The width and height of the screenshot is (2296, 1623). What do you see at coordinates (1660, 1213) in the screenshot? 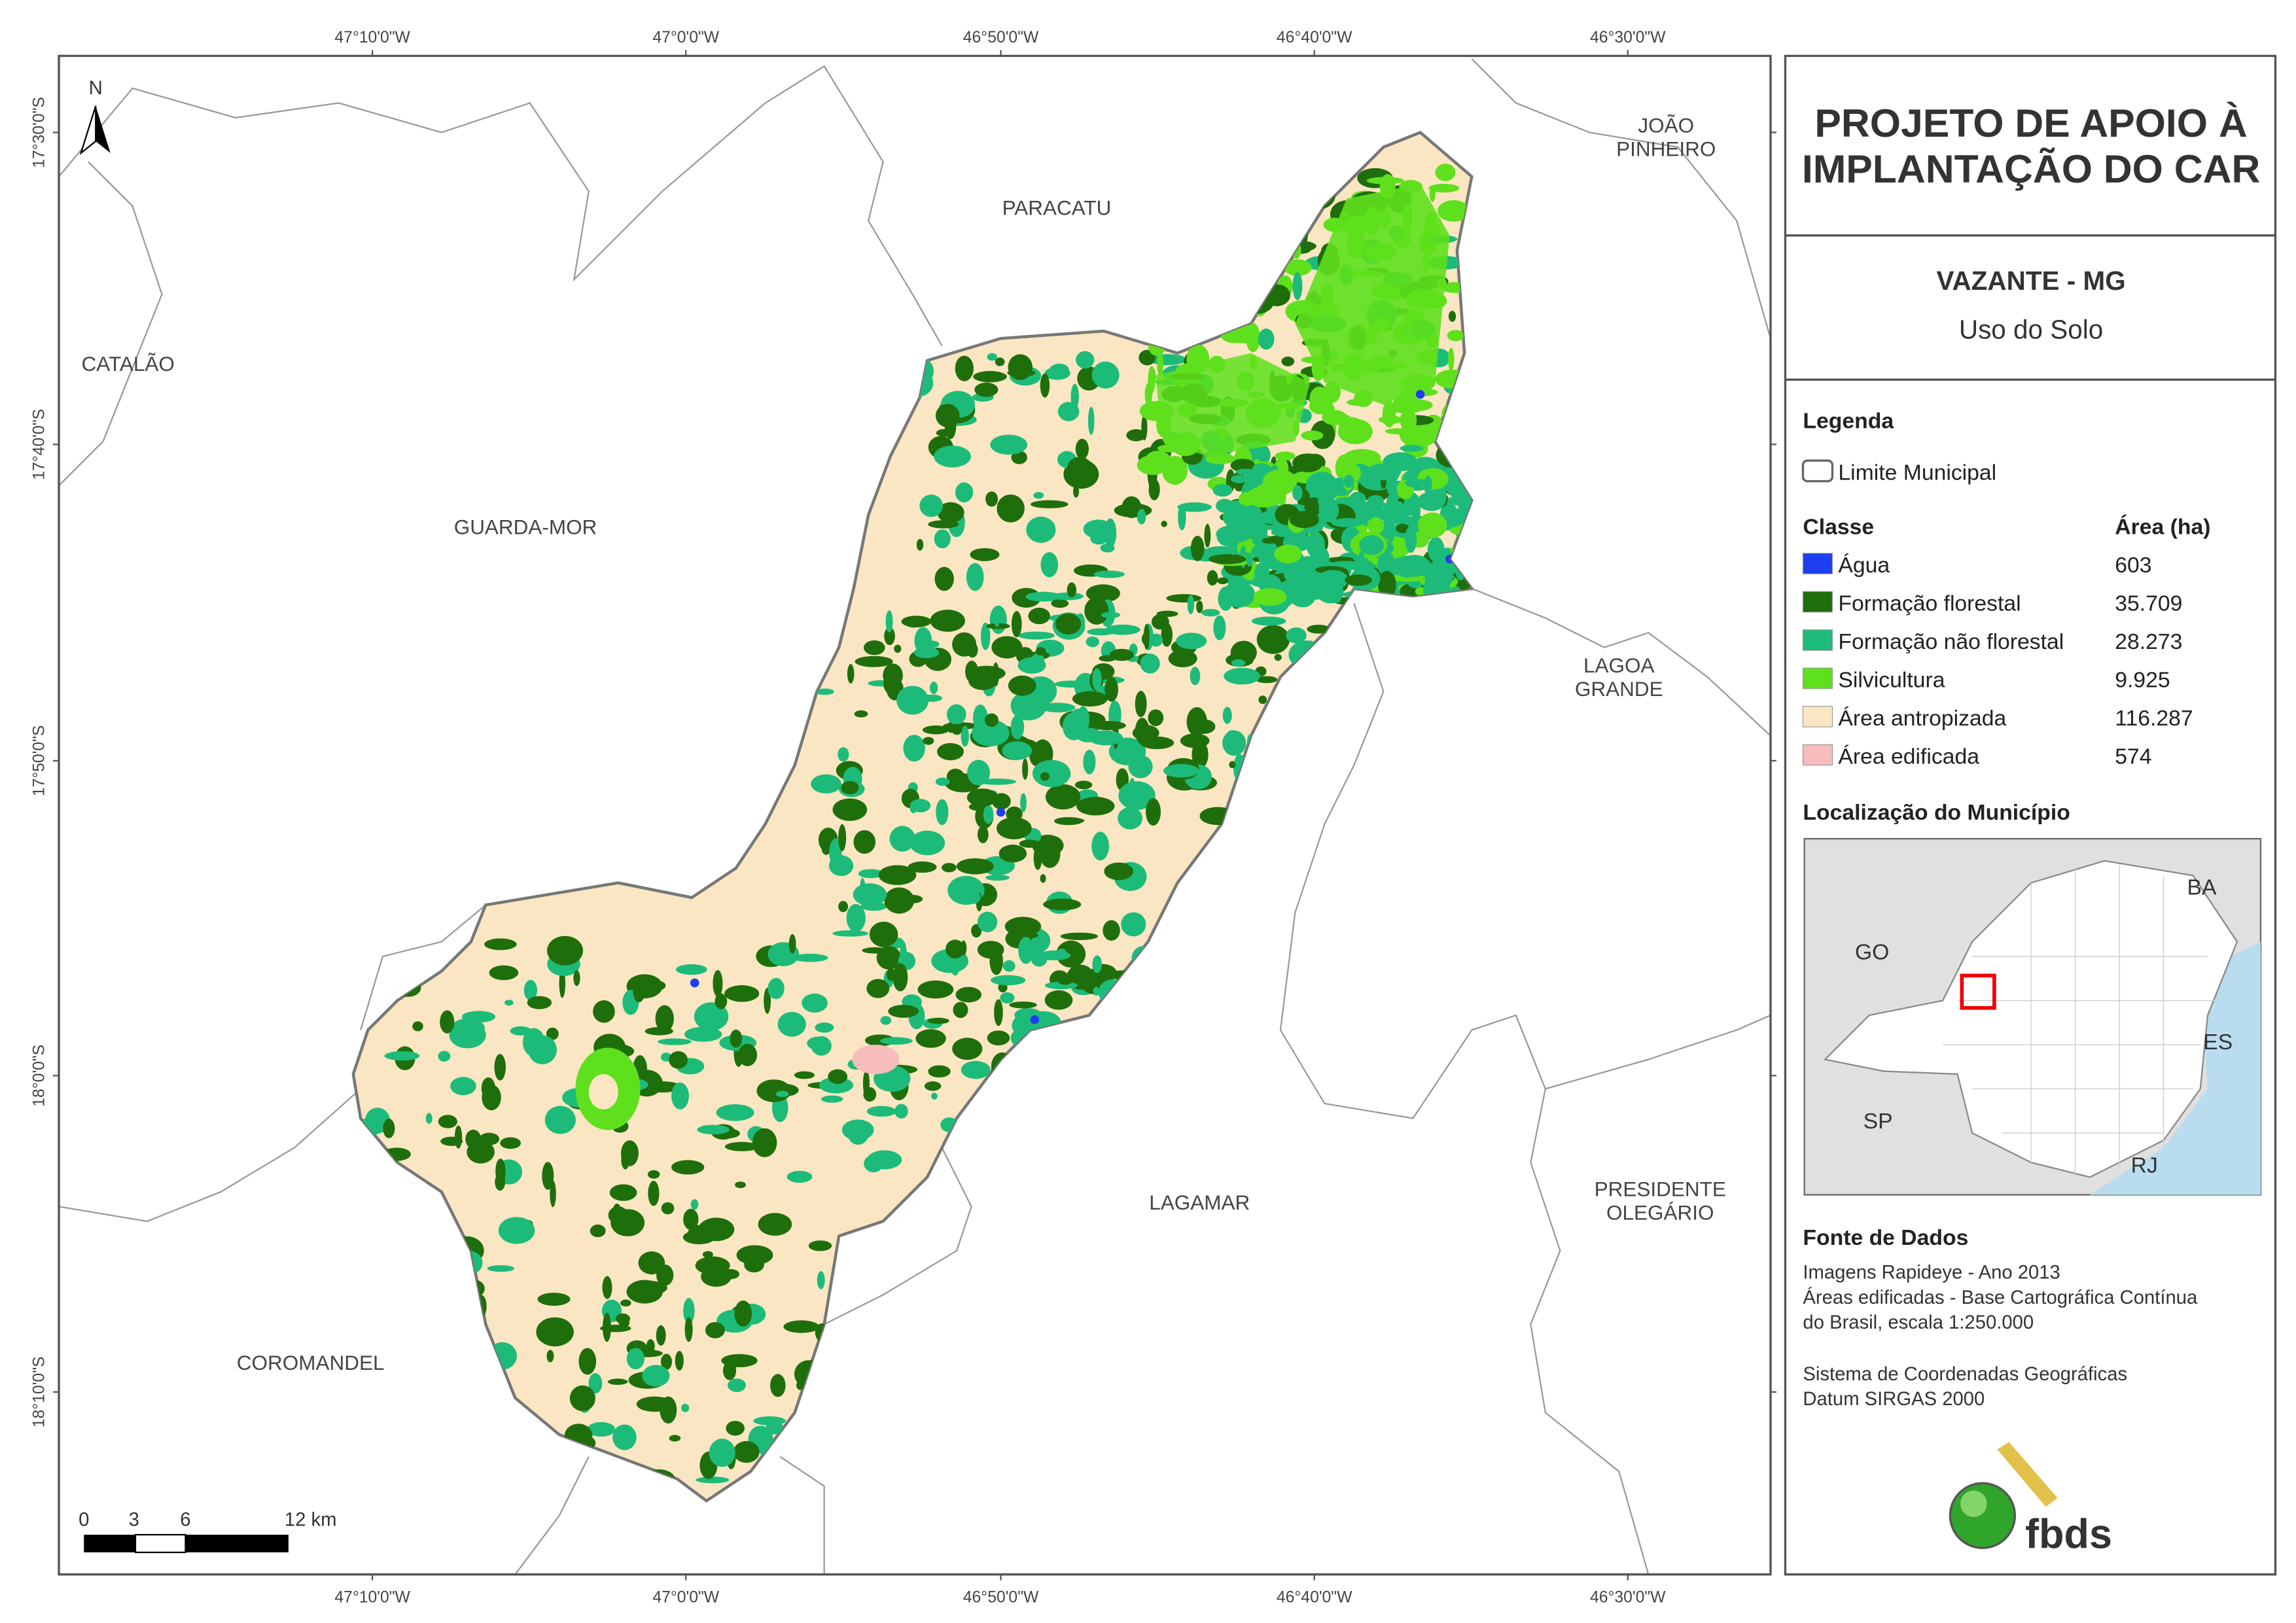
I see `place-name: OLEGÁRIO` at bounding box center [1660, 1213].